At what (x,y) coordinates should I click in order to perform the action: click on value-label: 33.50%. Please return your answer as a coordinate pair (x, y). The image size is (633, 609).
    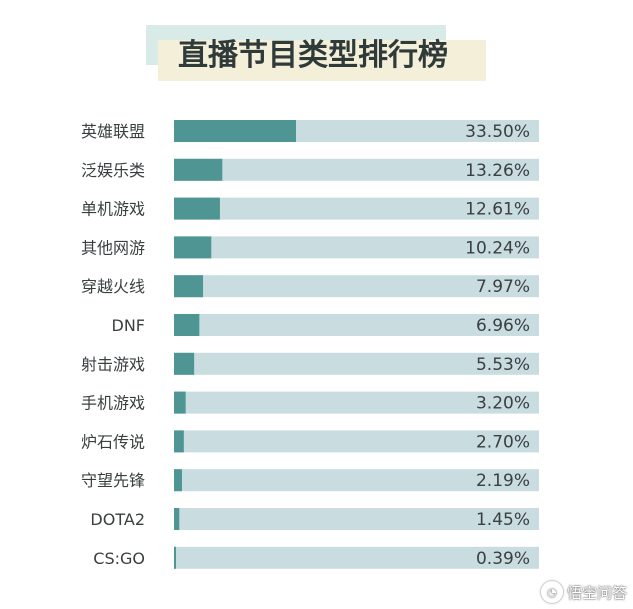
    Looking at the image, I should click on (497, 132).